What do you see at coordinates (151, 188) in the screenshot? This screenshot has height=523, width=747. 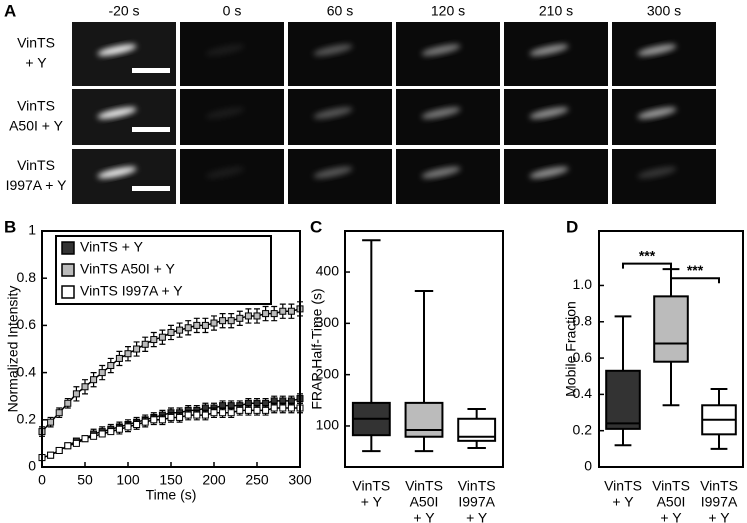 I see `scale-bar` at bounding box center [151, 188].